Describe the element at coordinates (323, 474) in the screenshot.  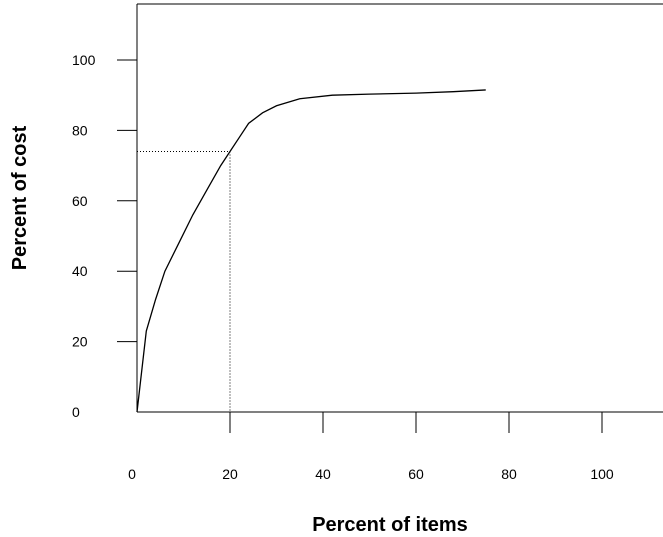
I see `x-tick-label: 40` at that location.